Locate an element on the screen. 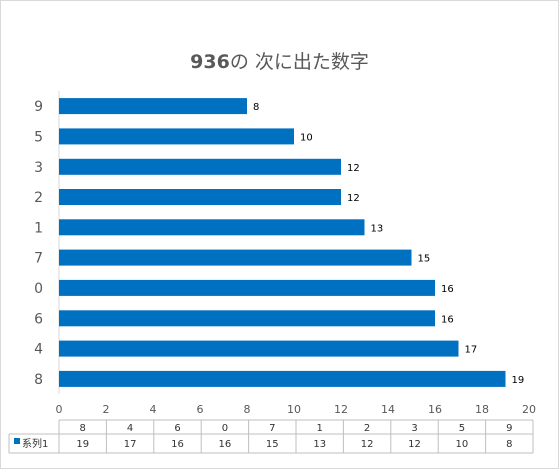 Image resolution: width=559 pixels, height=469 pixels. data-label: 10 is located at coordinates (306, 137).